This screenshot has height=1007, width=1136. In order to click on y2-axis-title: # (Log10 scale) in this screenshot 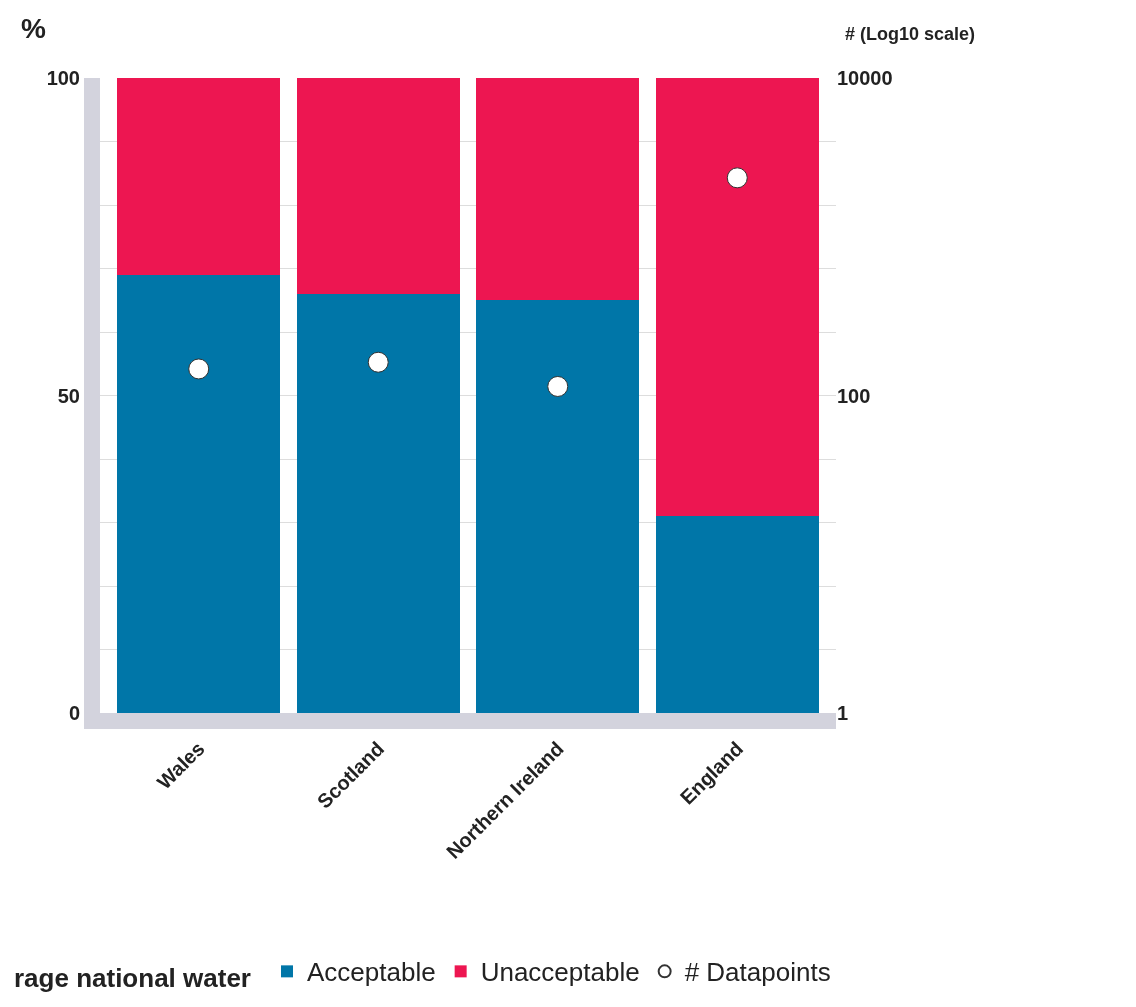, I will do `click(910, 34)`.